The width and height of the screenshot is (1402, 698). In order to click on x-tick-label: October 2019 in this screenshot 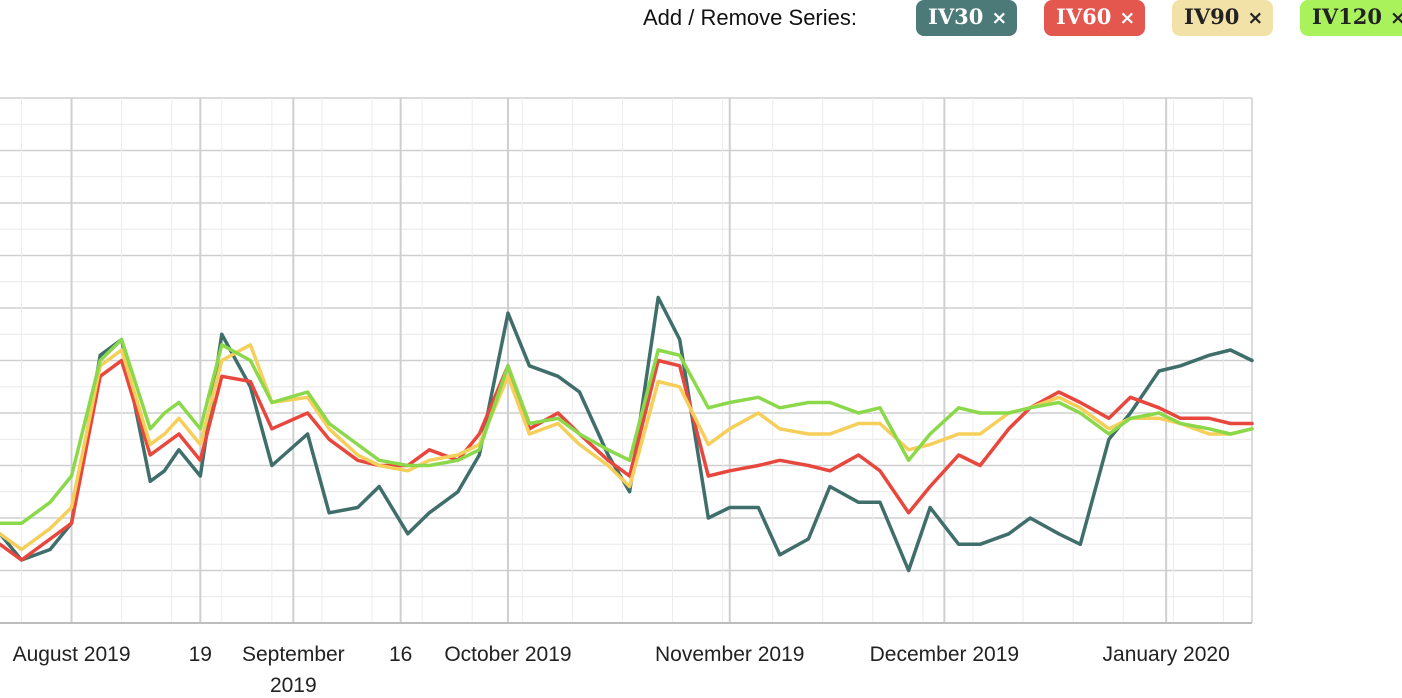, I will do `click(507, 654)`.